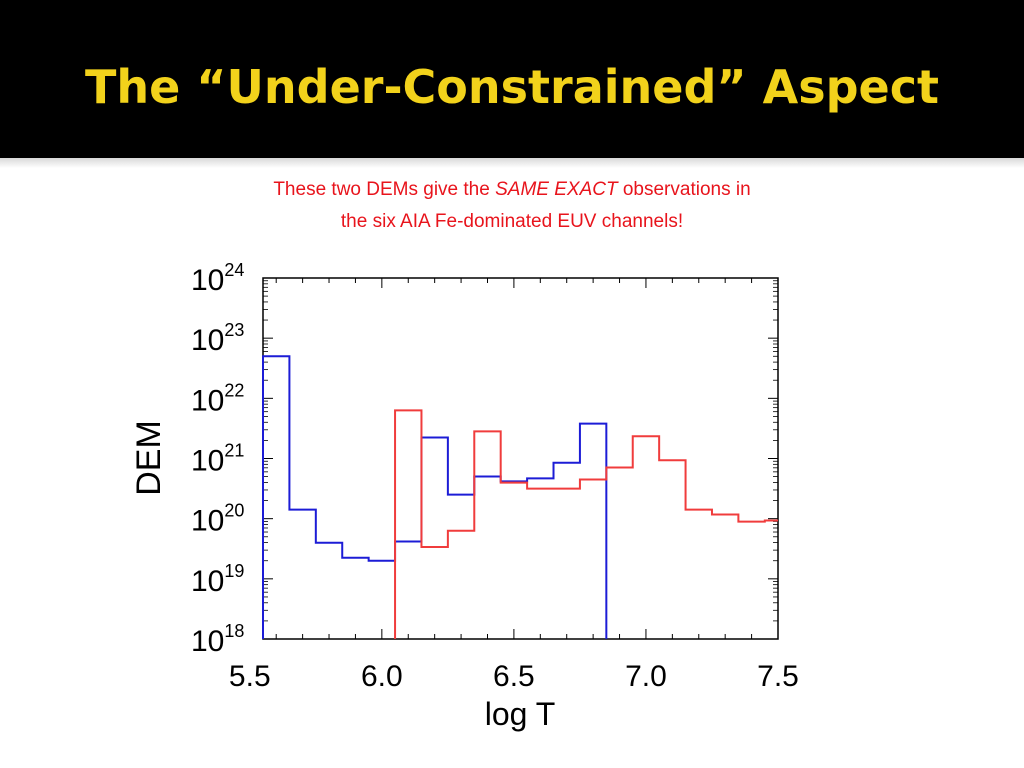 This screenshot has height=768, width=1024. What do you see at coordinates (384, 189) in the screenshot?
I see `caption-text: These two DEMs give the` at bounding box center [384, 189].